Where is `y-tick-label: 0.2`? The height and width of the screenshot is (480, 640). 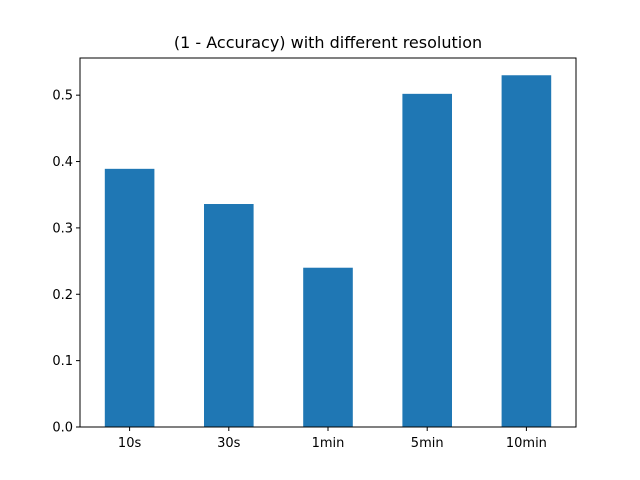
y-tick-label: 0.2 is located at coordinates (62, 295).